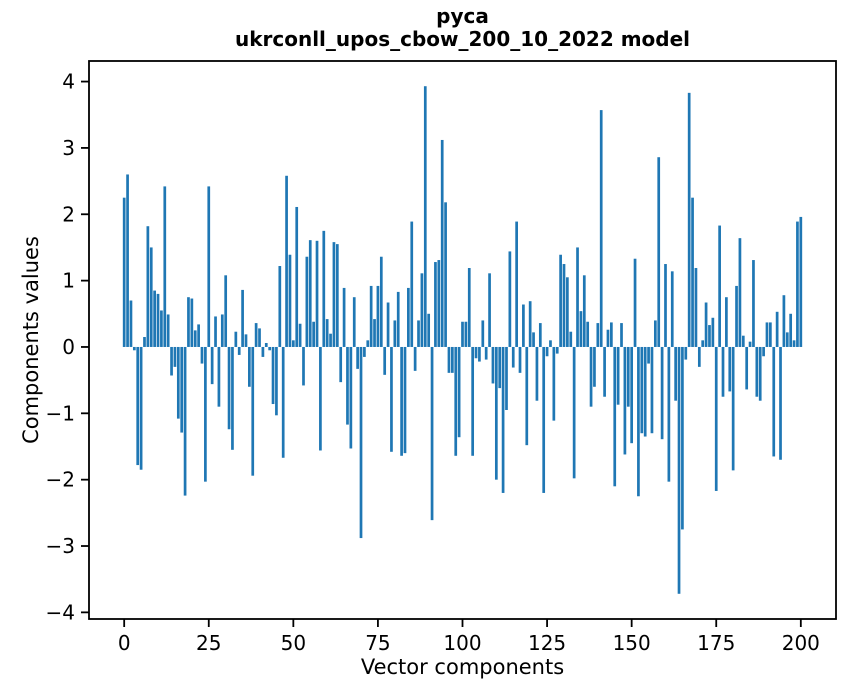 The width and height of the screenshot is (847, 696). What do you see at coordinates (60, 480) in the screenshot?
I see `y-tick-label: −2` at bounding box center [60, 480].